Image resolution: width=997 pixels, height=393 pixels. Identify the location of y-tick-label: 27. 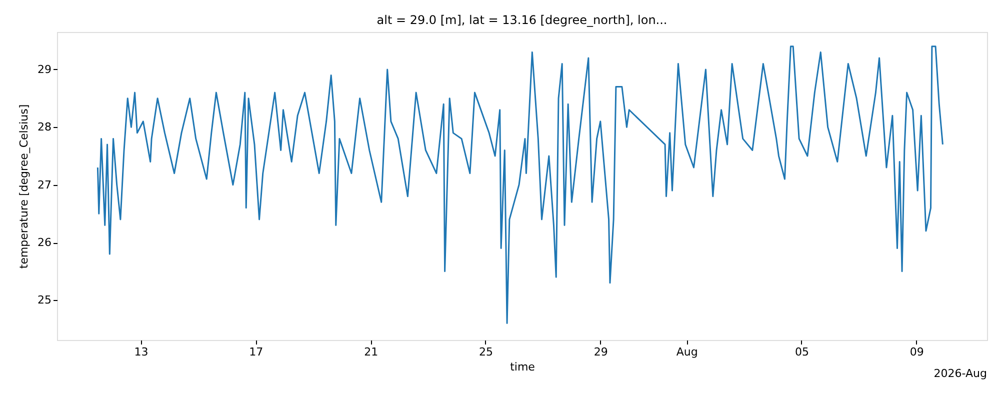
(45, 185).